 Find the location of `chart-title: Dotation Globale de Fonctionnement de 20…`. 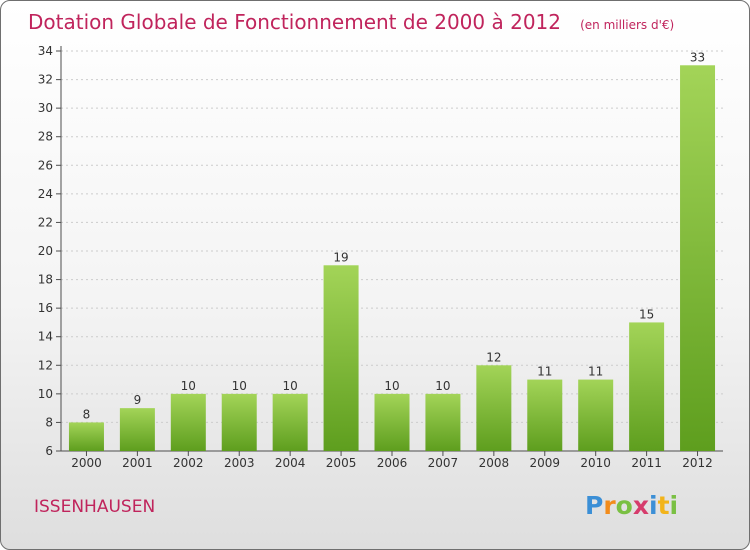

chart-title: Dotation Globale de Fonctionnement de 20… is located at coordinates (294, 22).